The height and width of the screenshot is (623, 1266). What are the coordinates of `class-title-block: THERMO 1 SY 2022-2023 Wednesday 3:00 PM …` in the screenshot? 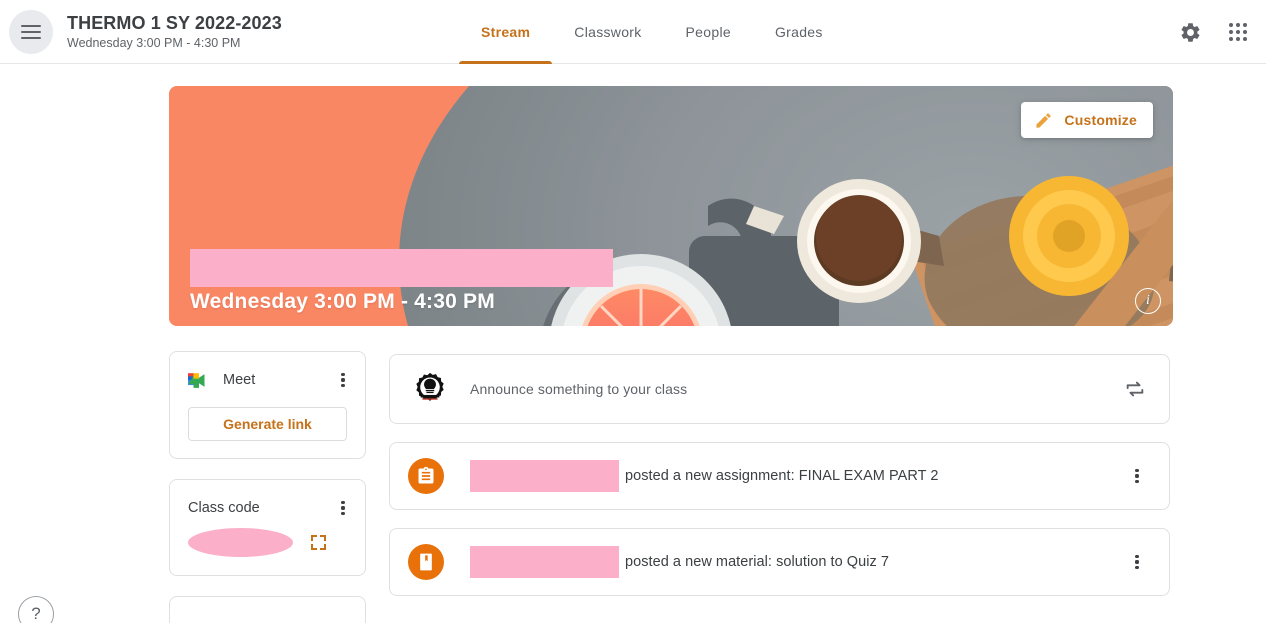 It's located at (174, 32).